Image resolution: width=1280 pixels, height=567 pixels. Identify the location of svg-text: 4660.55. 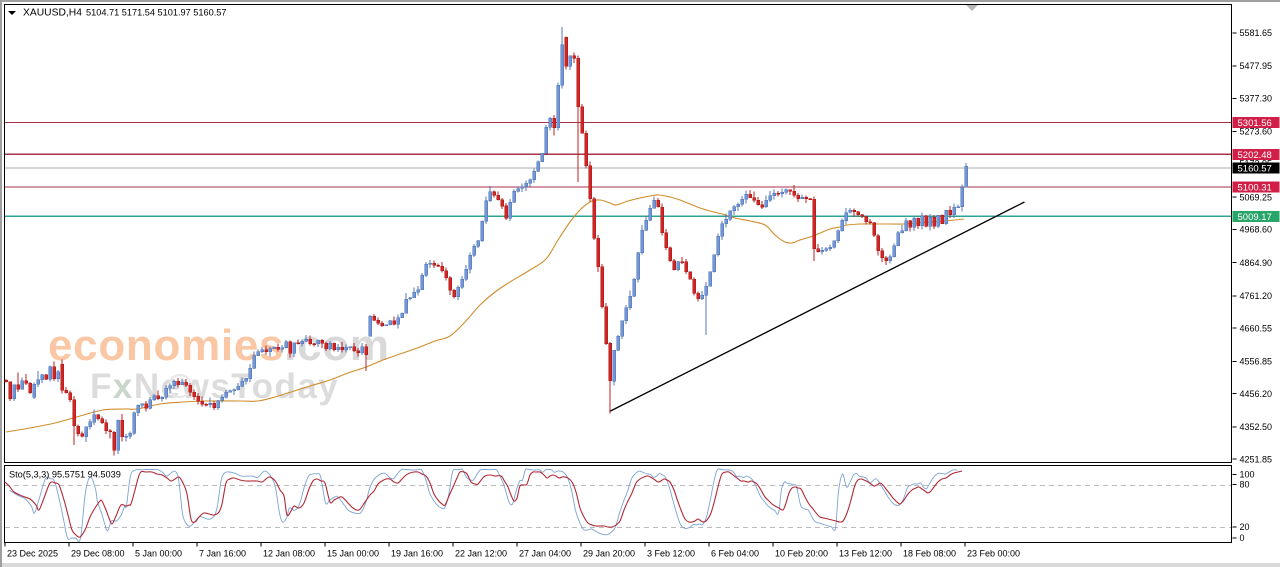
(1256, 328).